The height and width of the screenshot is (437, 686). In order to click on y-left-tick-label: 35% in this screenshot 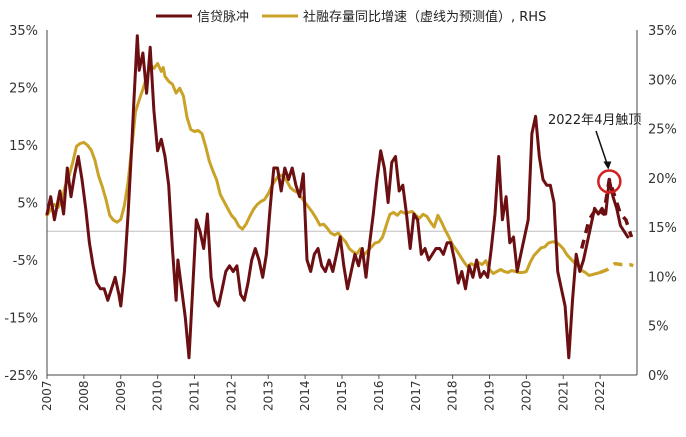, I will do `click(23, 31)`.